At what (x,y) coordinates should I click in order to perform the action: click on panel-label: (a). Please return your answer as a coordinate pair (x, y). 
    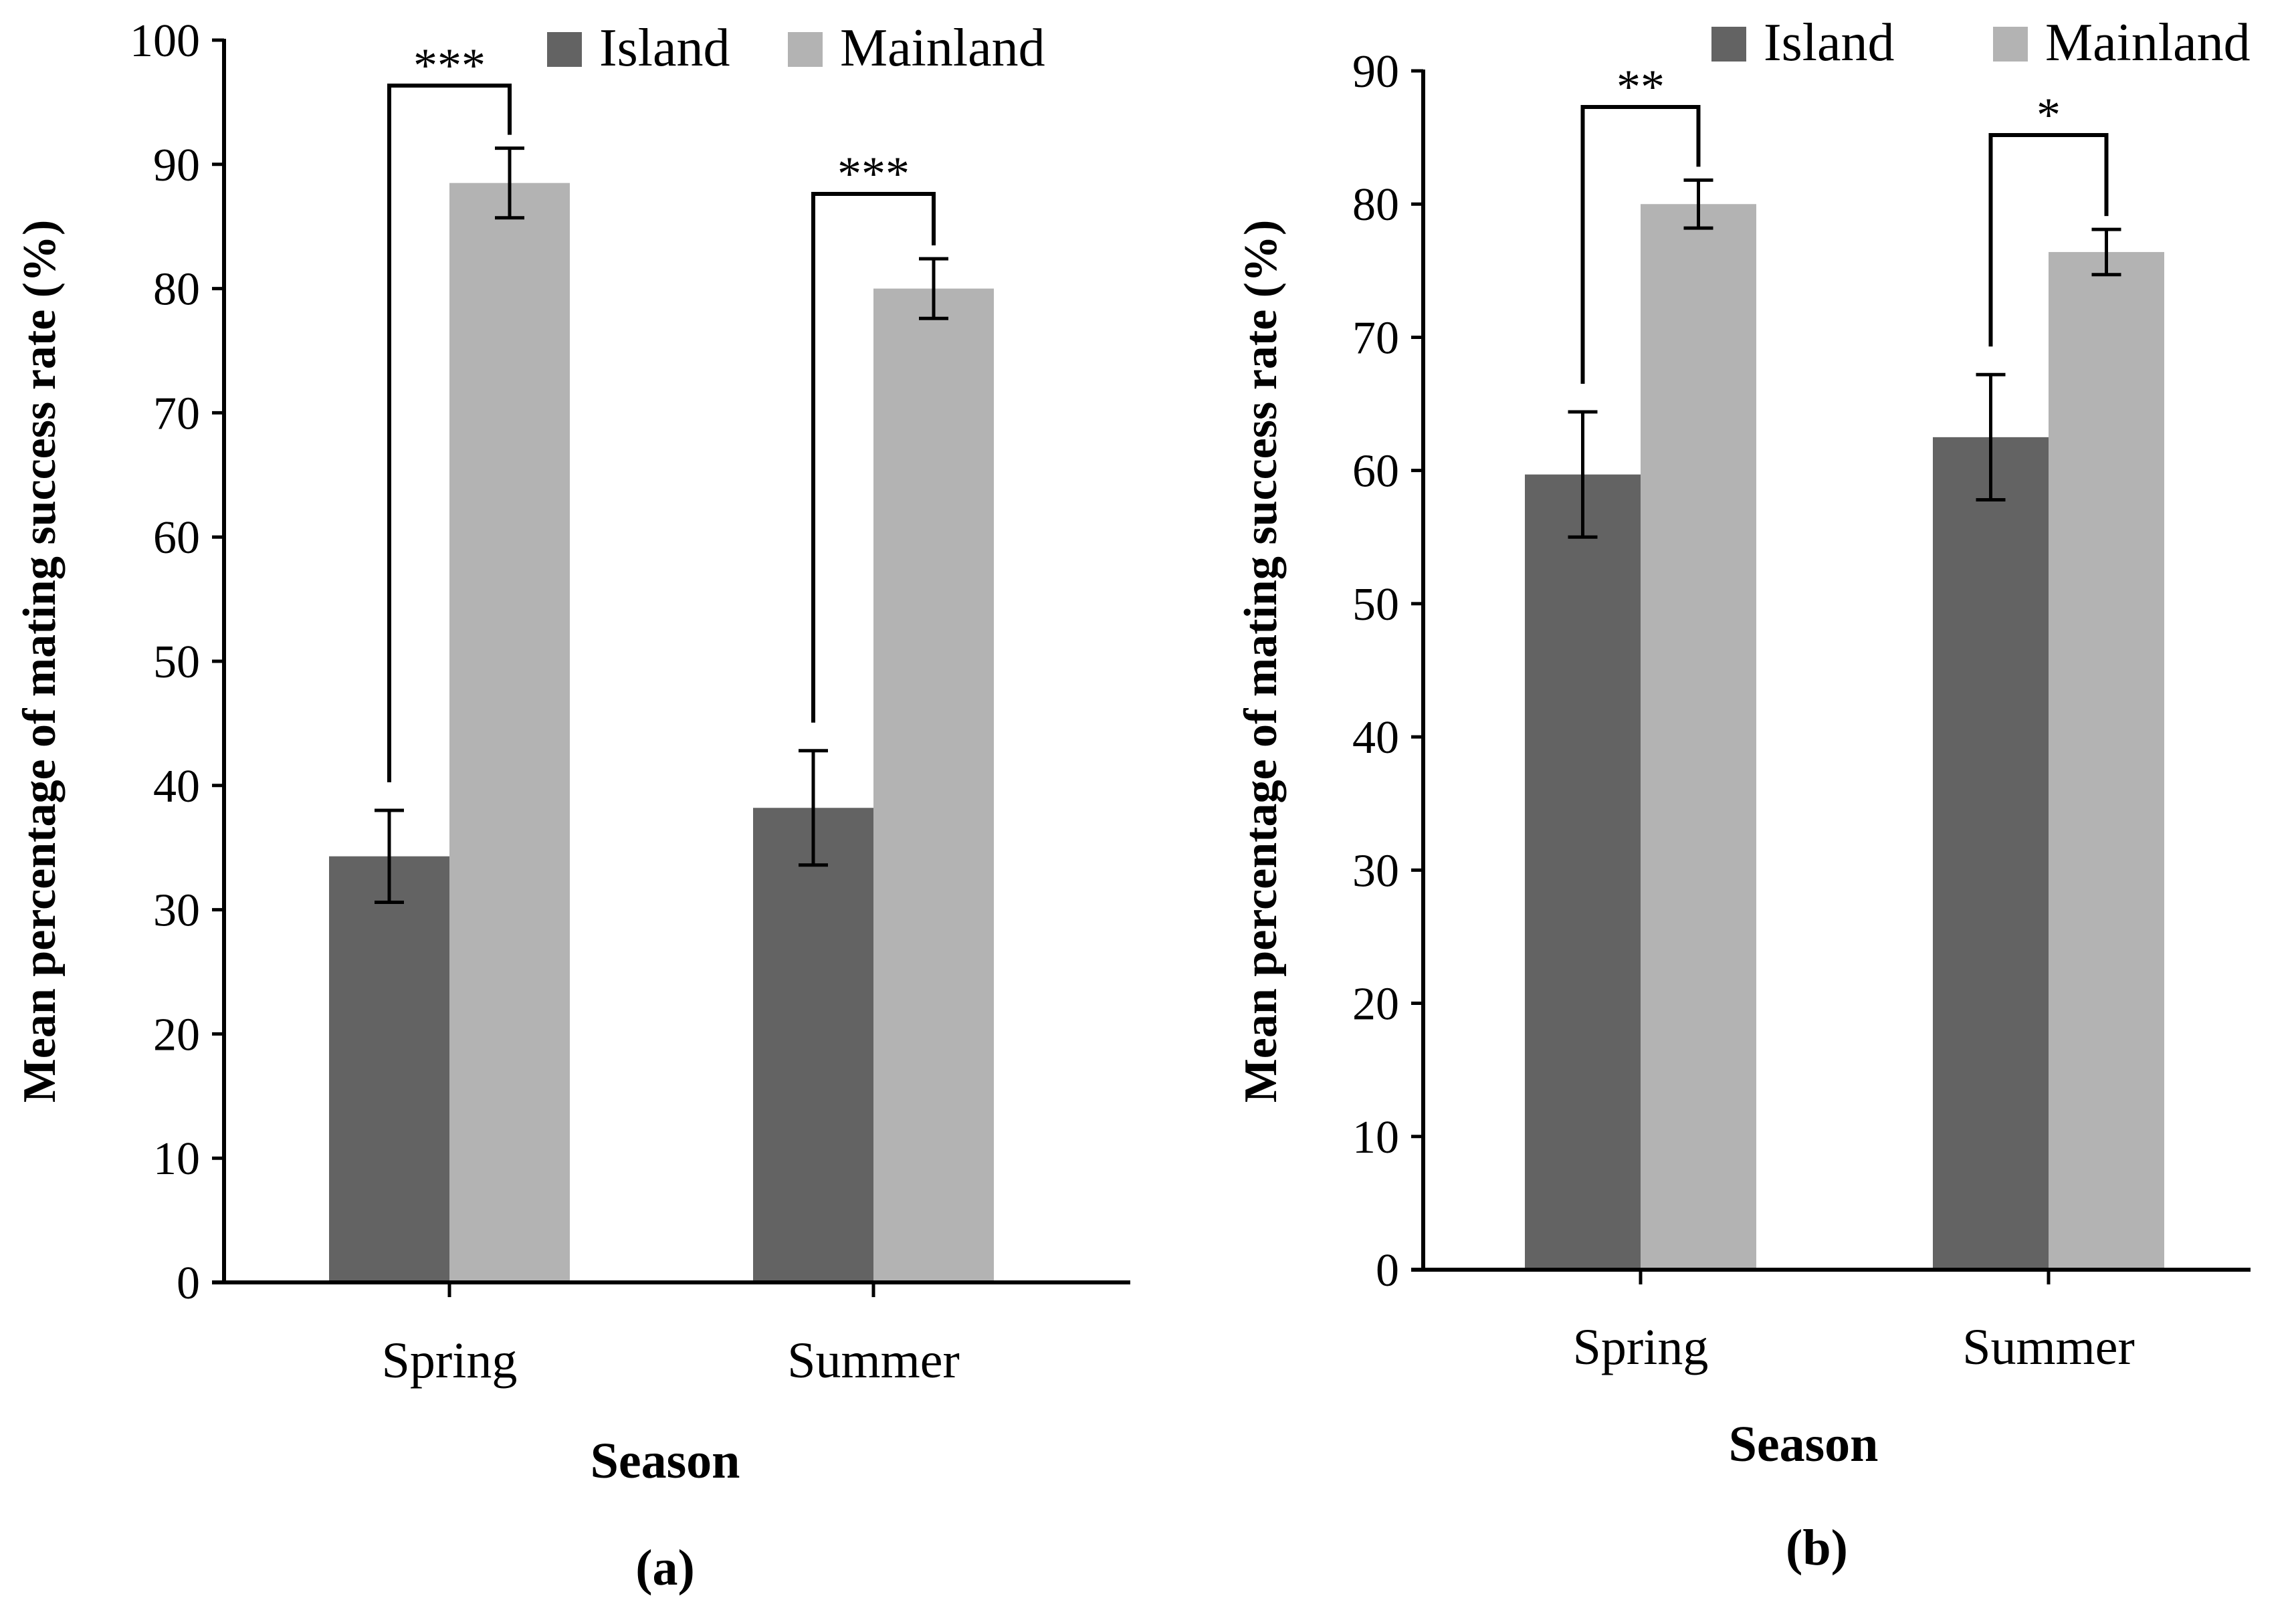
    Looking at the image, I should click on (665, 1568).